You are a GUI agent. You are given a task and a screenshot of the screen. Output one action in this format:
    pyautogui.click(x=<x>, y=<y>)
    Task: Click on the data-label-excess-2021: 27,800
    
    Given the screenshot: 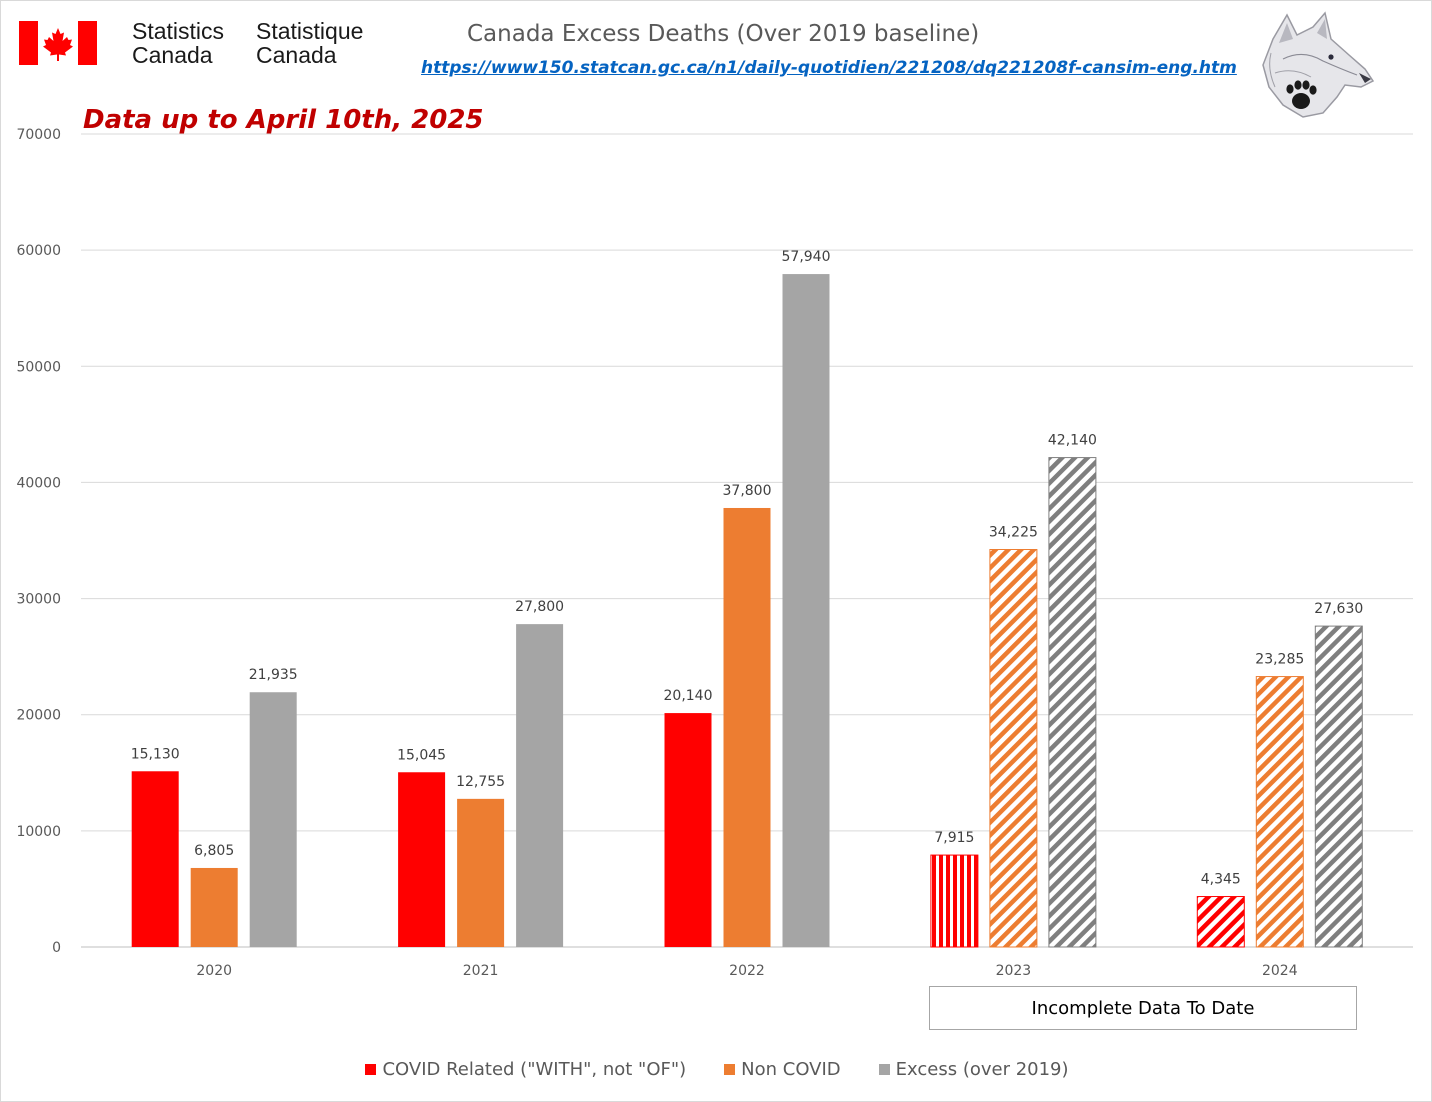 What is the action you would take?
    pyautogui.click(x=539, y=607)
    